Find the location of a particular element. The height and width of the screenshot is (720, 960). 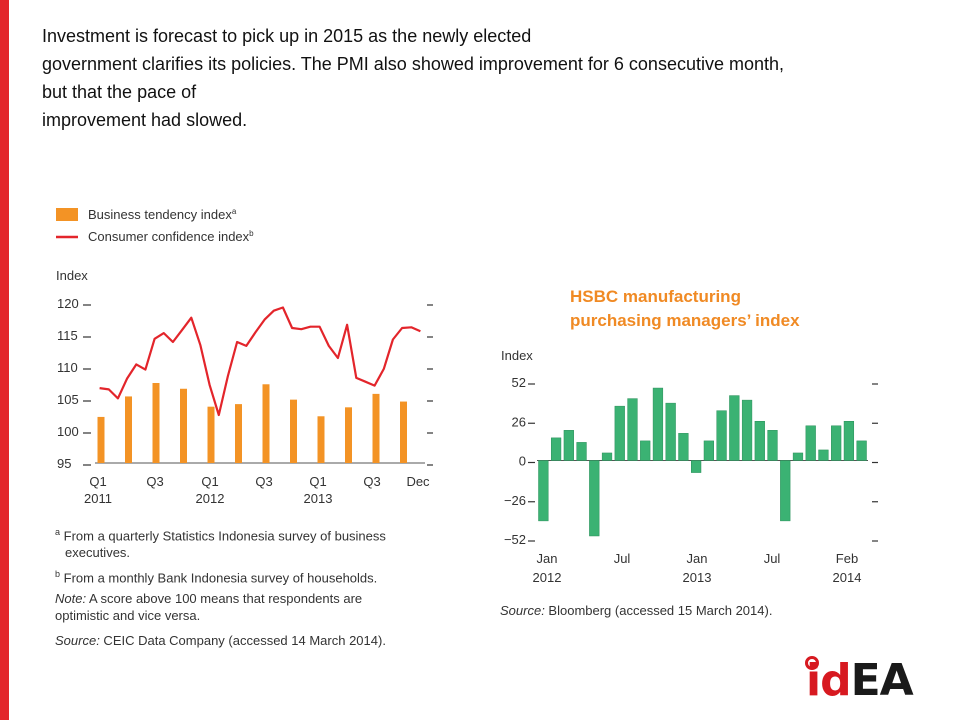

left-x-tick-year: 2013 is located at coordinates (318, 498).